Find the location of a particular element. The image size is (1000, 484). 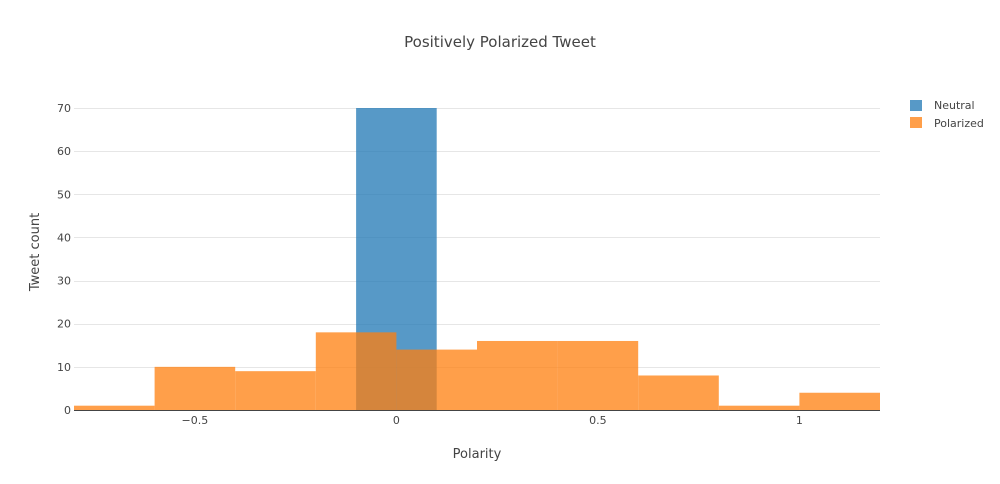

x-axis-title: Polarity is located at coordinates (477, 454).